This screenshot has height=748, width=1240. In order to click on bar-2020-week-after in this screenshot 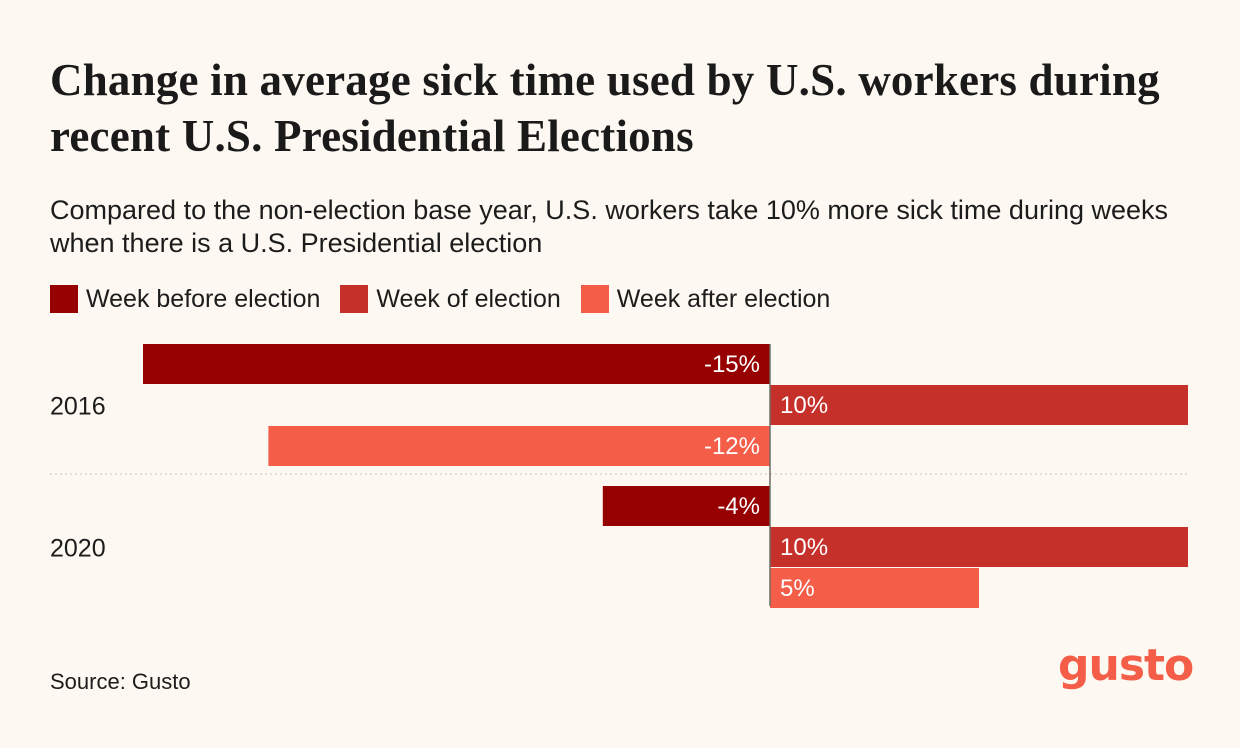, I will do `click(874, 588)`.